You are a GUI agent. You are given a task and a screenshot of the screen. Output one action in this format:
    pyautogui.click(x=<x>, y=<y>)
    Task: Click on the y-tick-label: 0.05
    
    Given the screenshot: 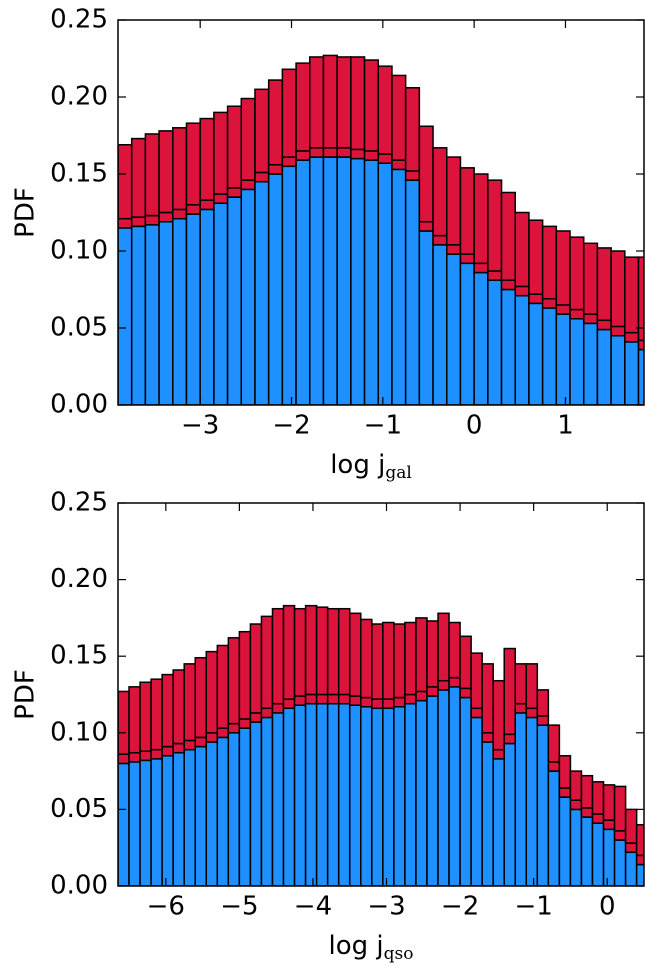 What is the action you would take?
    pyautogui.click(x=79, y=809)
    